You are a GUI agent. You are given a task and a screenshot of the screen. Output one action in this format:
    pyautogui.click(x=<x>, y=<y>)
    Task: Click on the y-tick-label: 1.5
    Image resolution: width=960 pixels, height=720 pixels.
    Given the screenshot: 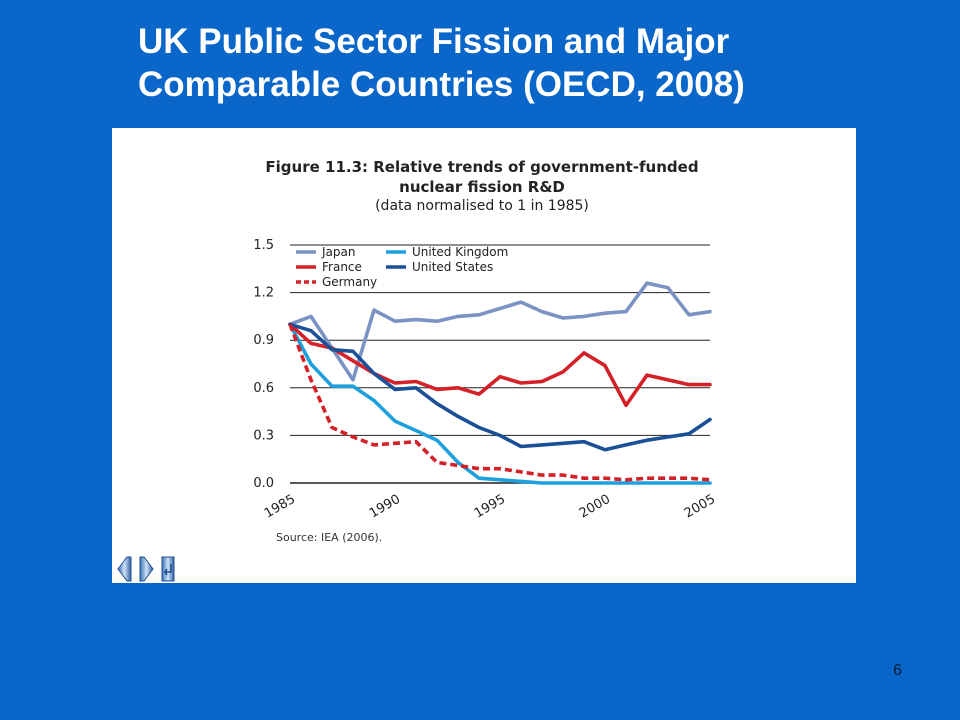 What is the action you would take?
    pyautogui.click(x=263, y=245)
    